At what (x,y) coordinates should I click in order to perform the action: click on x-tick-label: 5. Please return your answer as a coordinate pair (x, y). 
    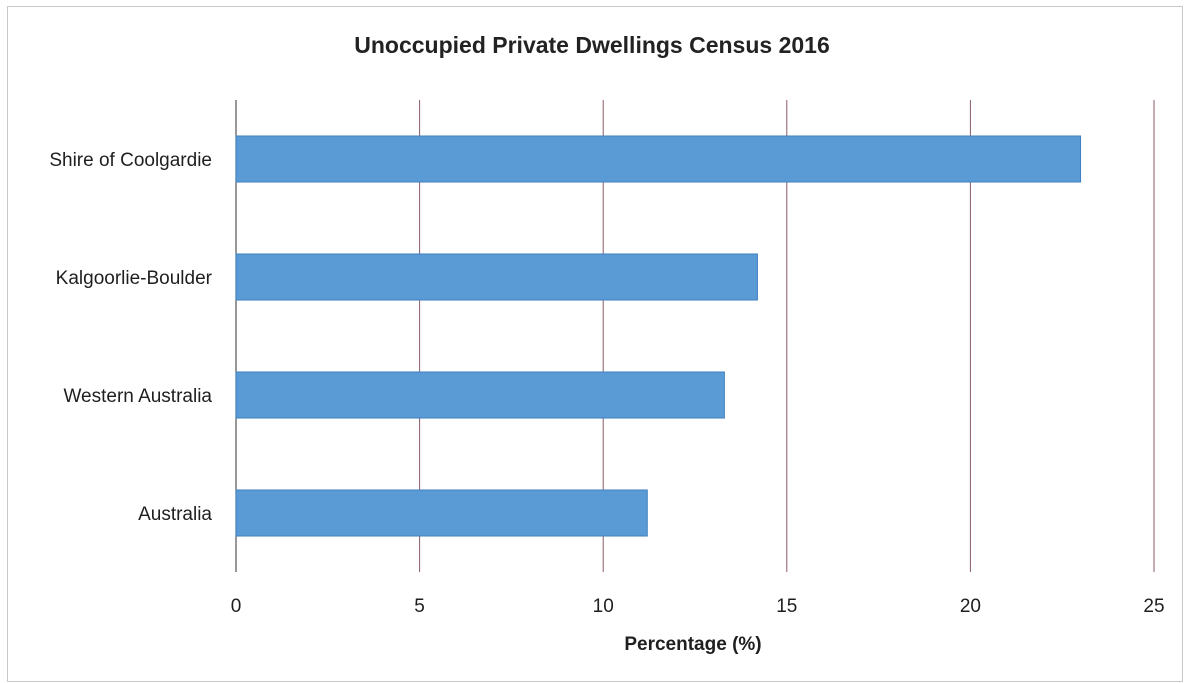
    Looking at the image, I should click on (419, 606).